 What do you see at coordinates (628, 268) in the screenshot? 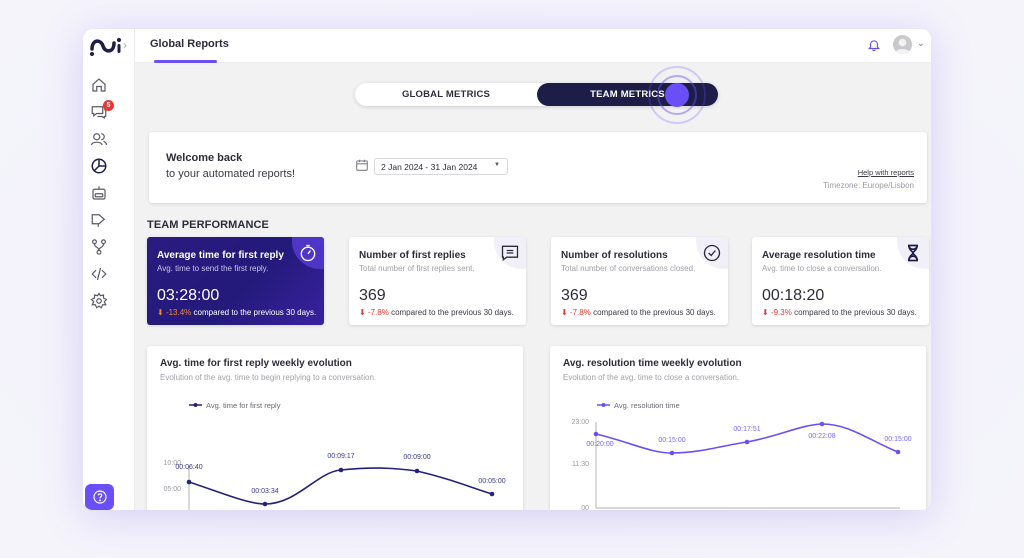
I see `metric-description: Total number of conversations closed.` at bounding box center [628, 268].